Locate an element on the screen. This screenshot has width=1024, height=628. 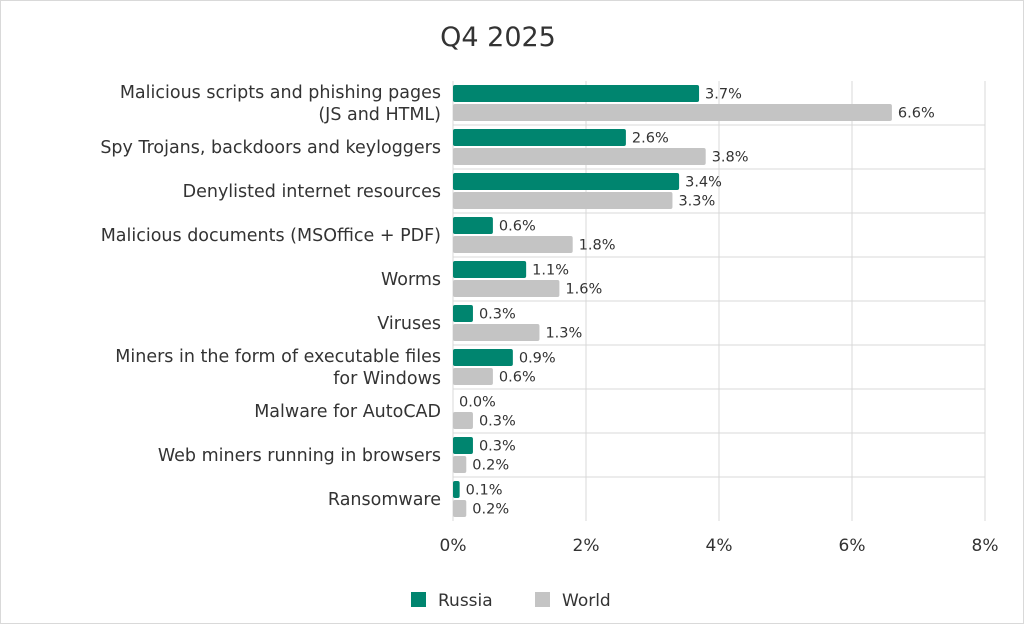
category-label-line: Malicious documents (MSOffice + PDF) is located at coordinates (271, 236).